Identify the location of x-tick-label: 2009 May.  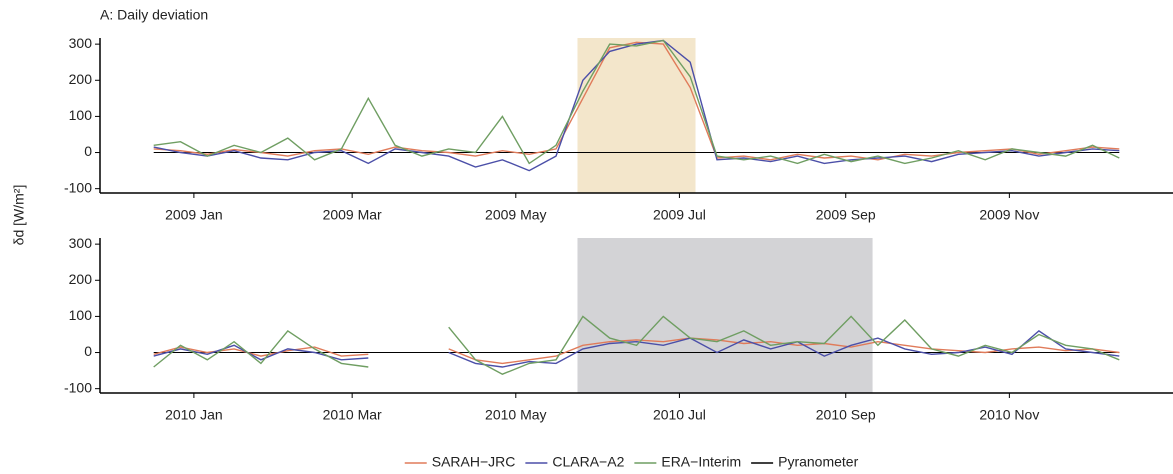
(515, 215).